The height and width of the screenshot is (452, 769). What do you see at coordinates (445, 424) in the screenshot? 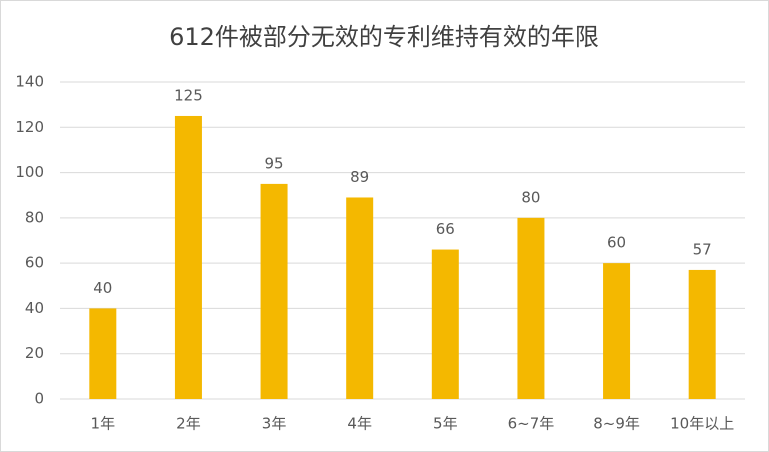
I see `x-tick-label: 5年` at bounding box center [445, 424].